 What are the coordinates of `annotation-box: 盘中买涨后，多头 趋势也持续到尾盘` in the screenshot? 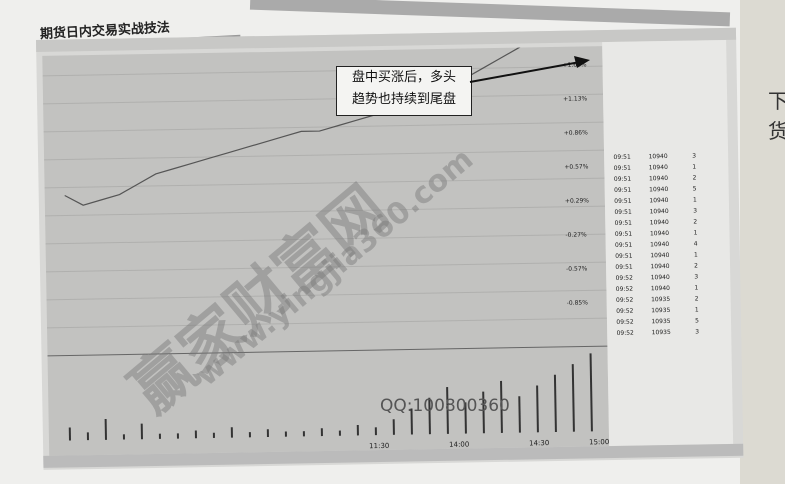 It's located at (404, 91).